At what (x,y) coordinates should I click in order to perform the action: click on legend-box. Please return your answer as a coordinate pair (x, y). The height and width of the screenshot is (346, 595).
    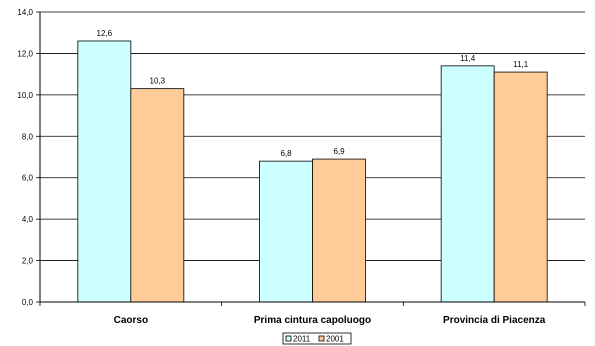
    Looking at the image, I should click on (317, 338).